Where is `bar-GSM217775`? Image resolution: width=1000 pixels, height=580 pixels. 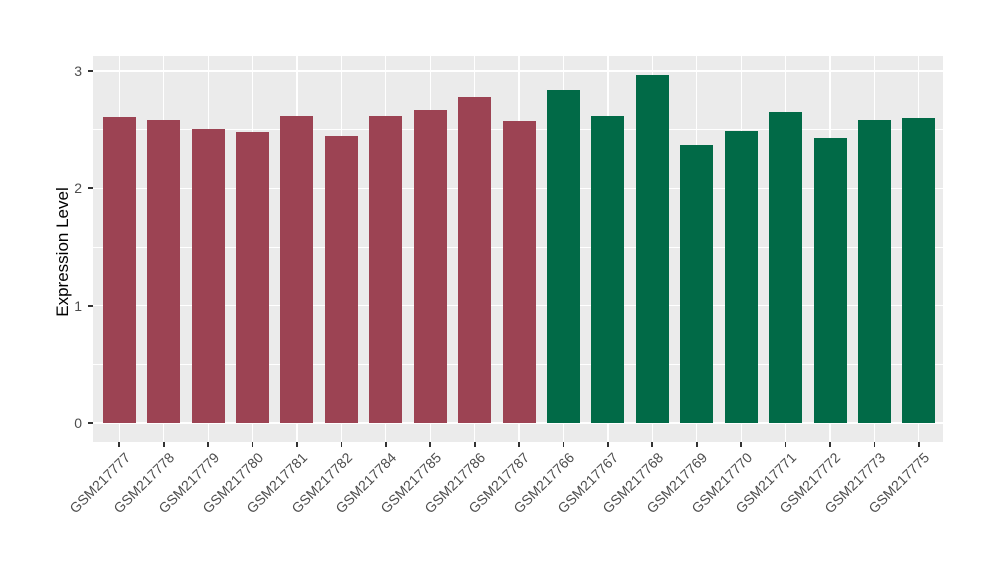 bar-GSM217775 is located at coordinates (919, 270).